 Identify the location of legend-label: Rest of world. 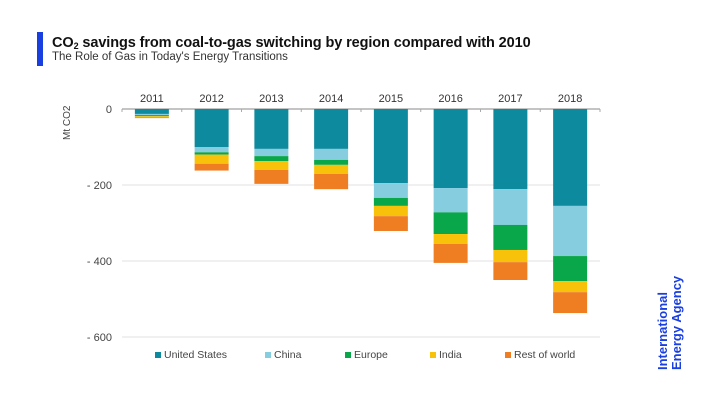
(545, 355).